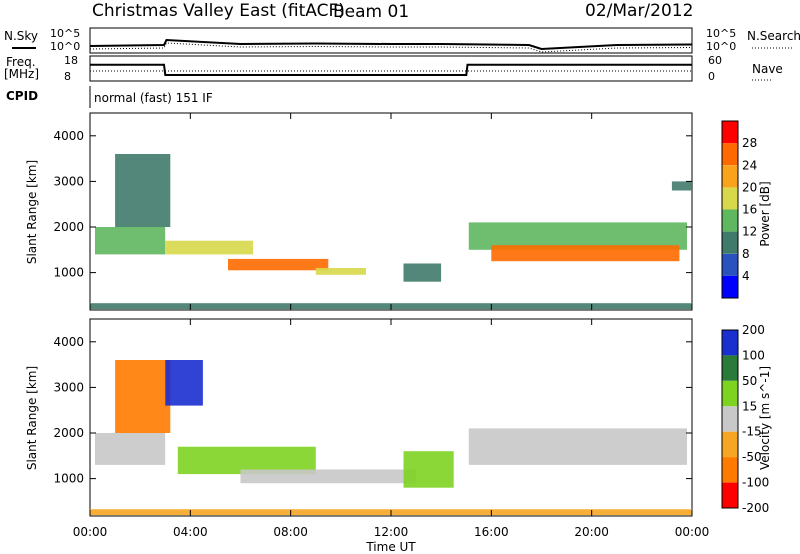 This screenshot has width=800, height=554. Describe the element at coordinates (68, 181) in the screenshot. I see `power-ytick-label: 3000` at that location.